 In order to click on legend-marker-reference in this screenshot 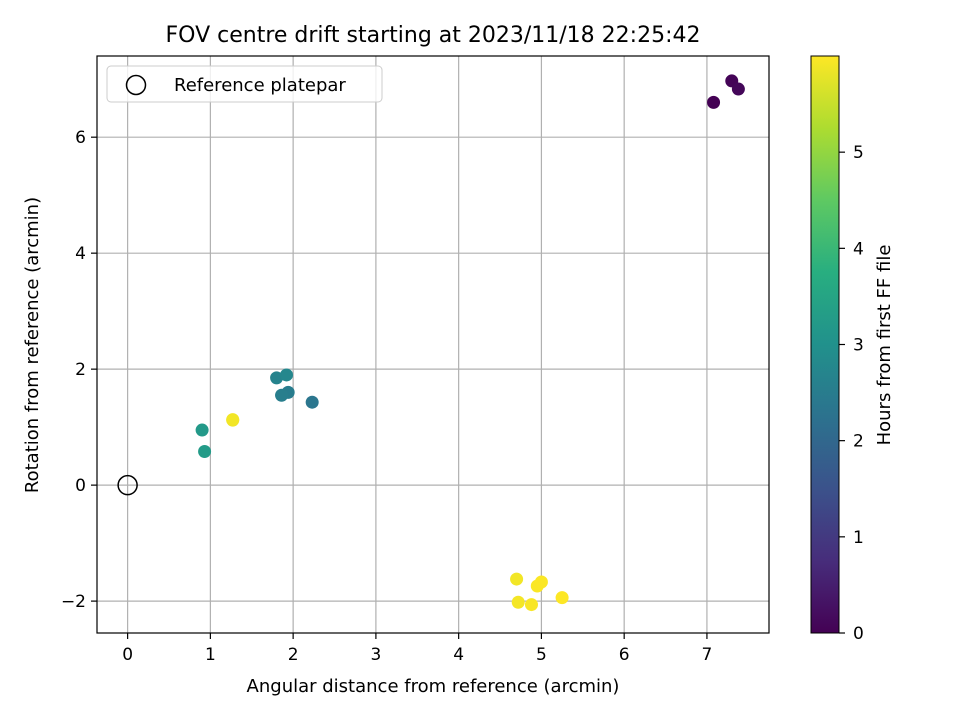, I will do `click(136, 85)`.